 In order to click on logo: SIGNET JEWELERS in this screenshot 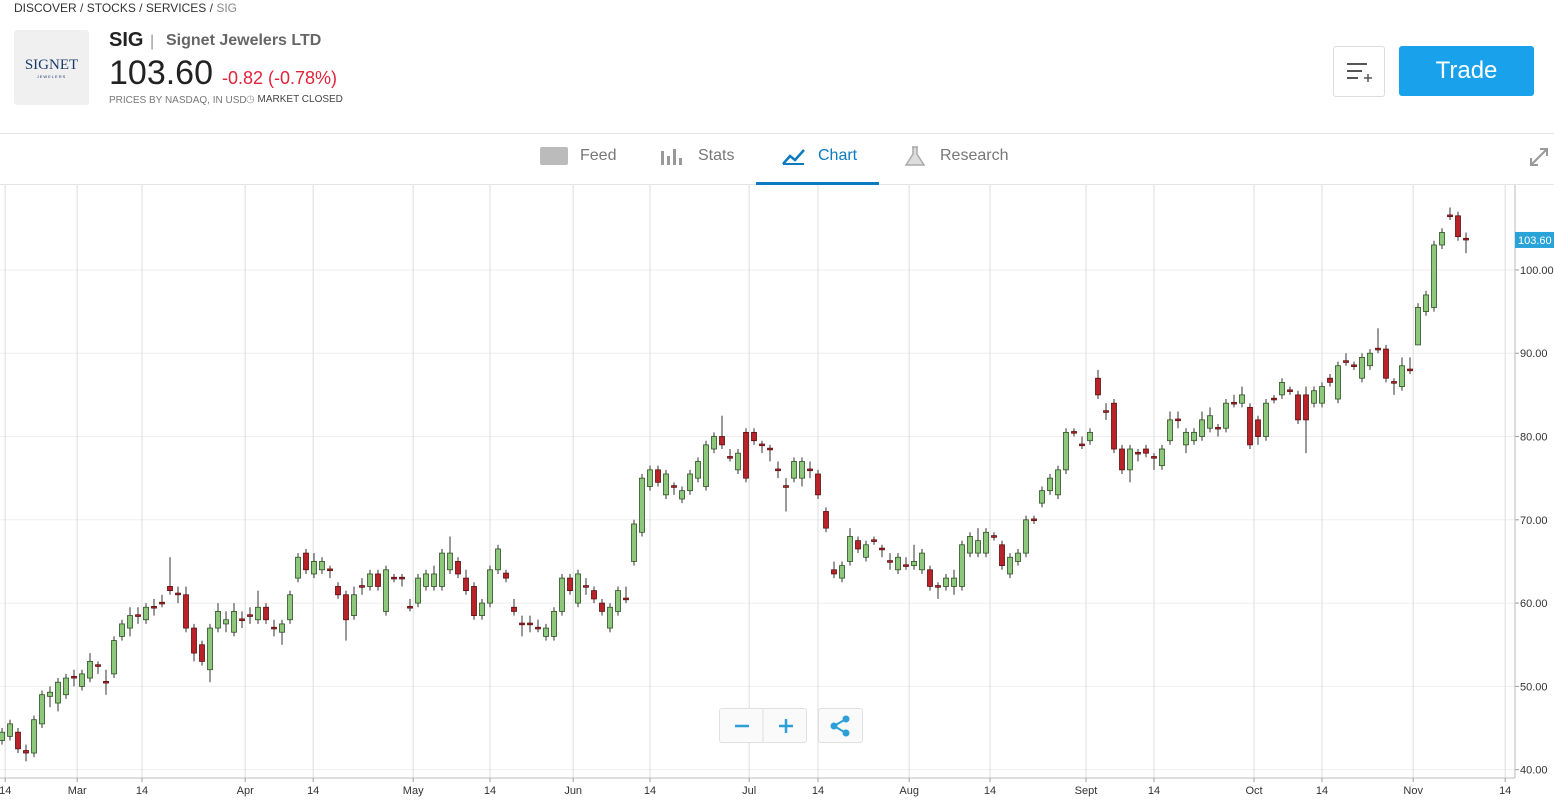, I will do `click(51, 67)`.